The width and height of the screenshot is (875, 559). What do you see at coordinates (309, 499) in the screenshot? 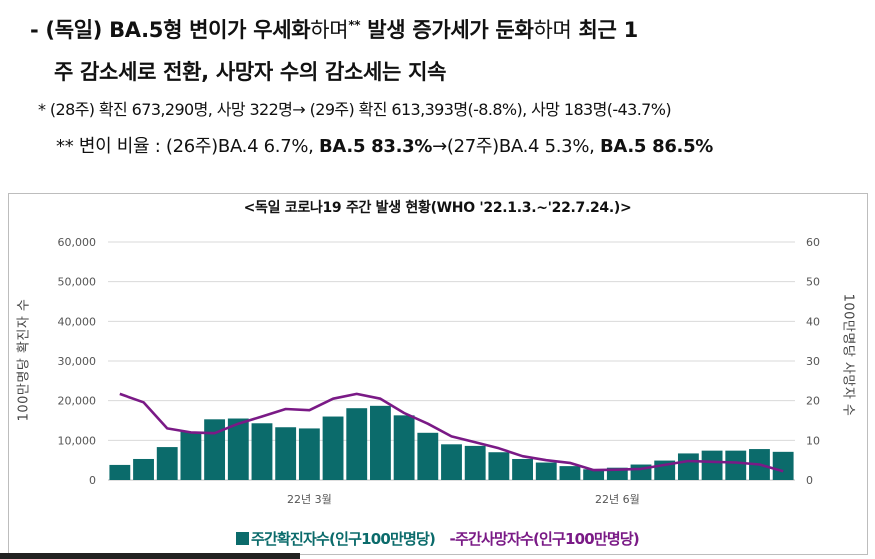
I see `x-tick-label: 22년 3월` at bounding box center [309, 499].